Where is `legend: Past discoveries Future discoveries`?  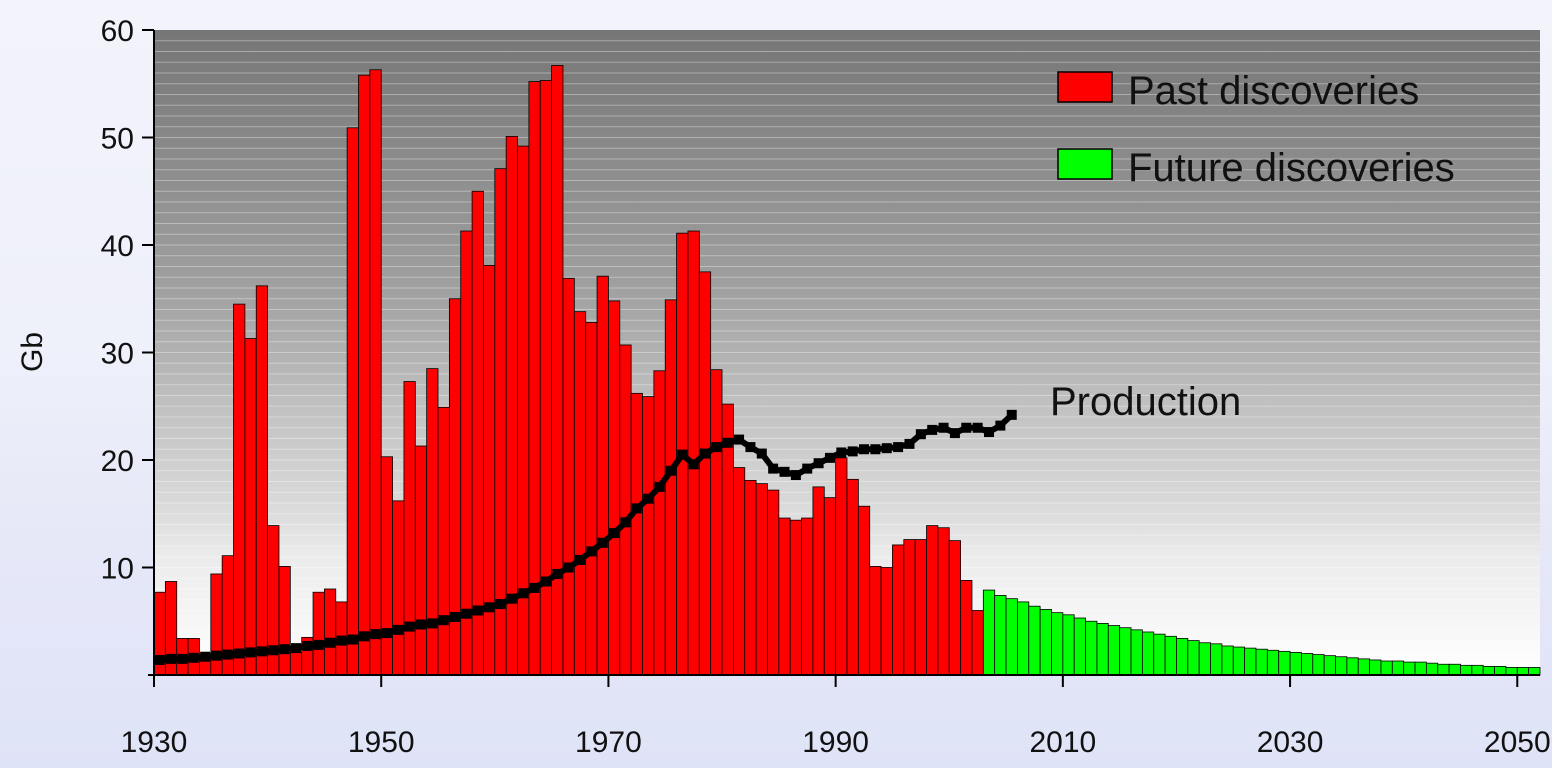 legend: Past discoveries Future discoveries is located at coordinates (1256, 129).